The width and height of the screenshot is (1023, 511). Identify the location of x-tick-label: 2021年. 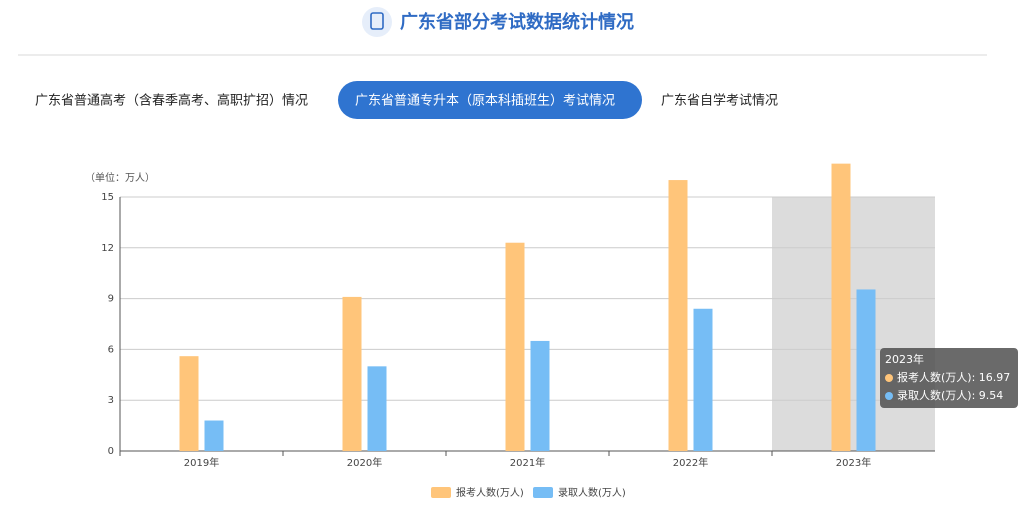
(527, 462).